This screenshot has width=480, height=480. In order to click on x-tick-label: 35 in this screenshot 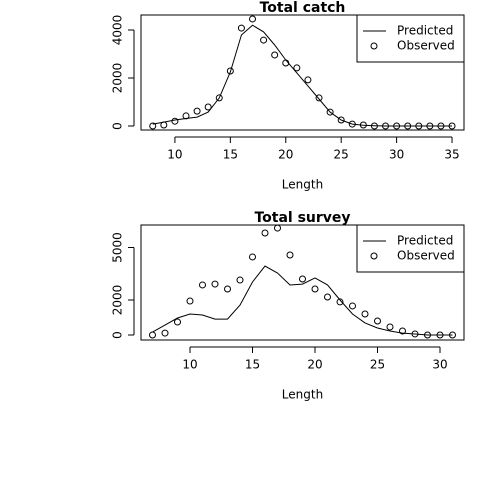, I will do `click(451, 155)`.